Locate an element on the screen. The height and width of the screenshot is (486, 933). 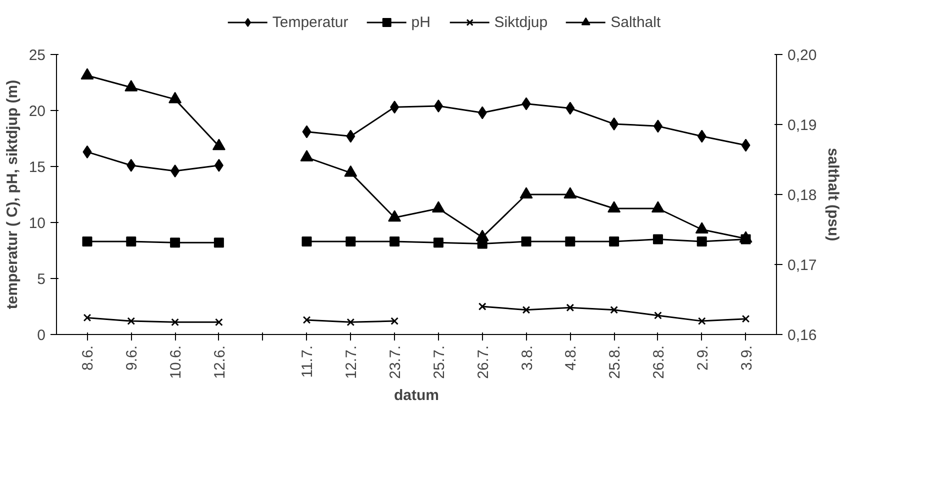
x-tick-label: 4.8. is located at coordinates (571, 358).